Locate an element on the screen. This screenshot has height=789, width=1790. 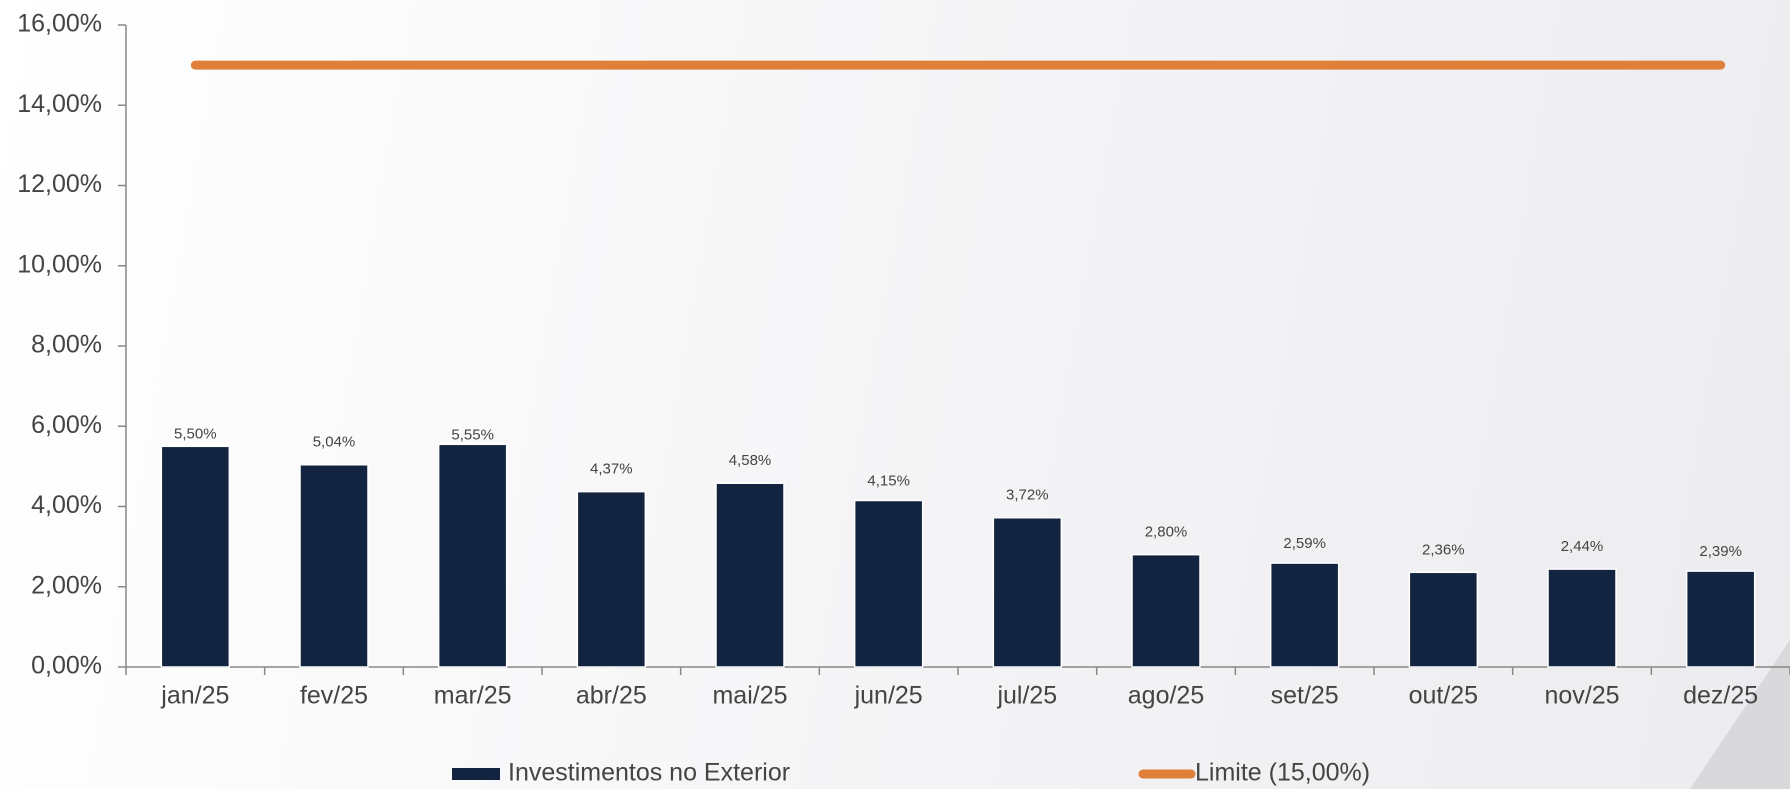
data-label: 3,72% is located at coordinates (1027, 495).